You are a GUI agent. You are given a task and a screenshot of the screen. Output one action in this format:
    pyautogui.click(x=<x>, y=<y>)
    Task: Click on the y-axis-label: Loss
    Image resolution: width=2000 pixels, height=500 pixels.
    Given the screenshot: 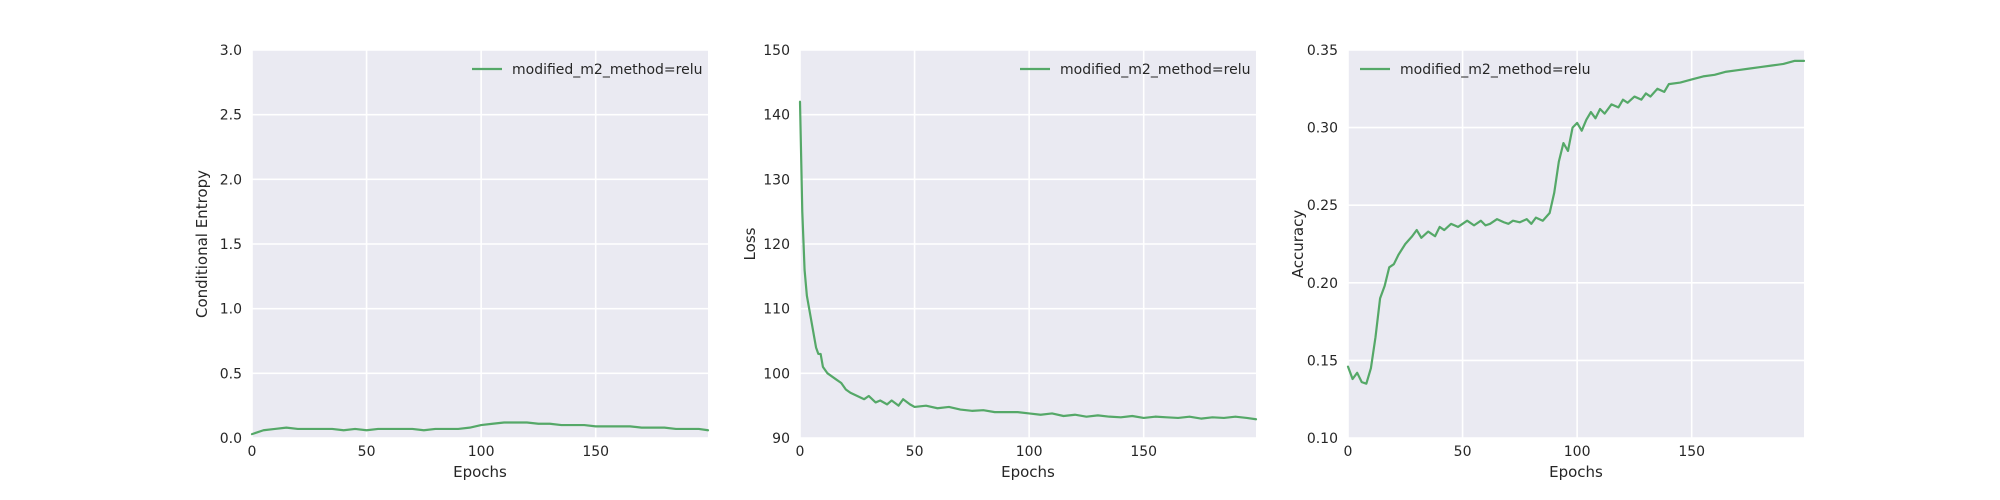 What is the action you would take?
    pyautogui.click(x=750, y=243)
    